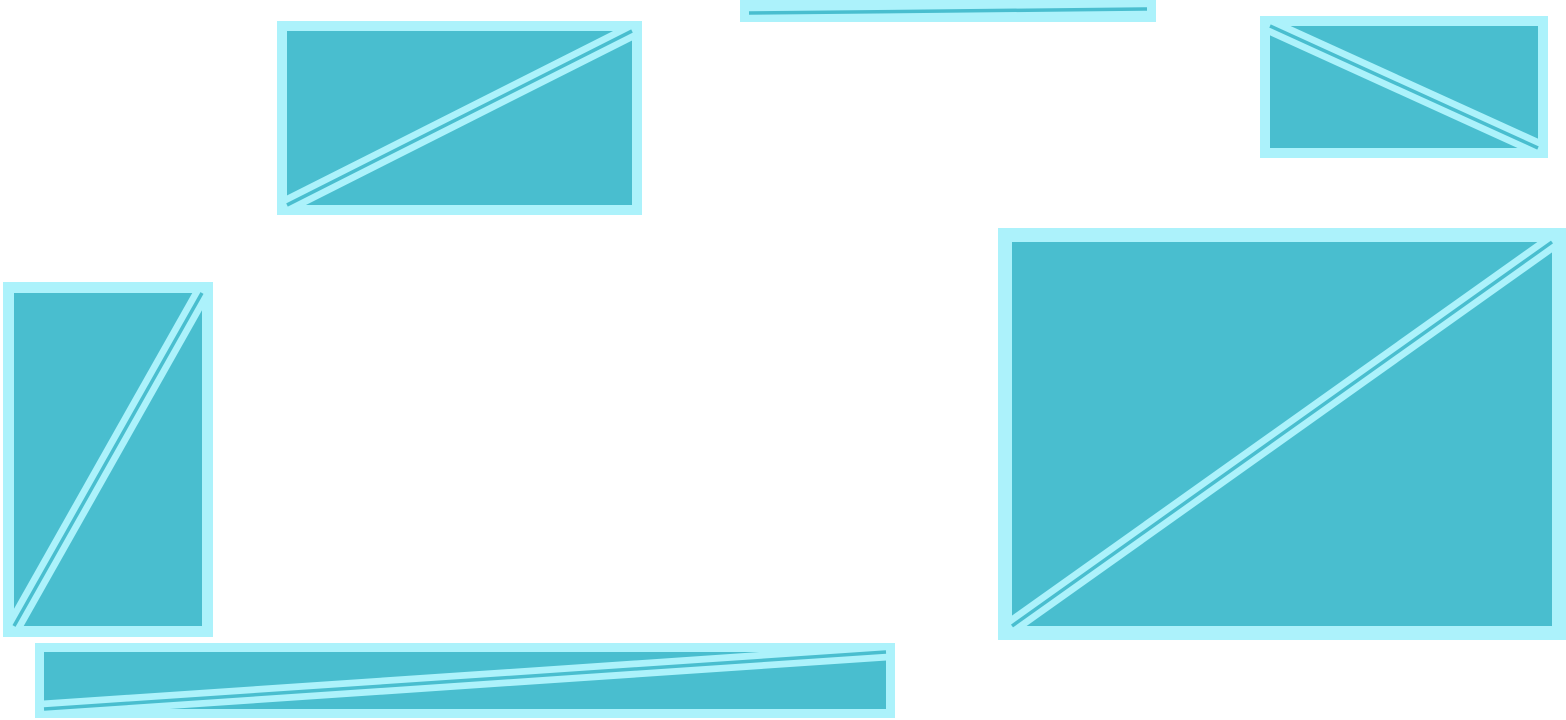  I want to click on image-placeholder-left-tall, so click(108, 459).